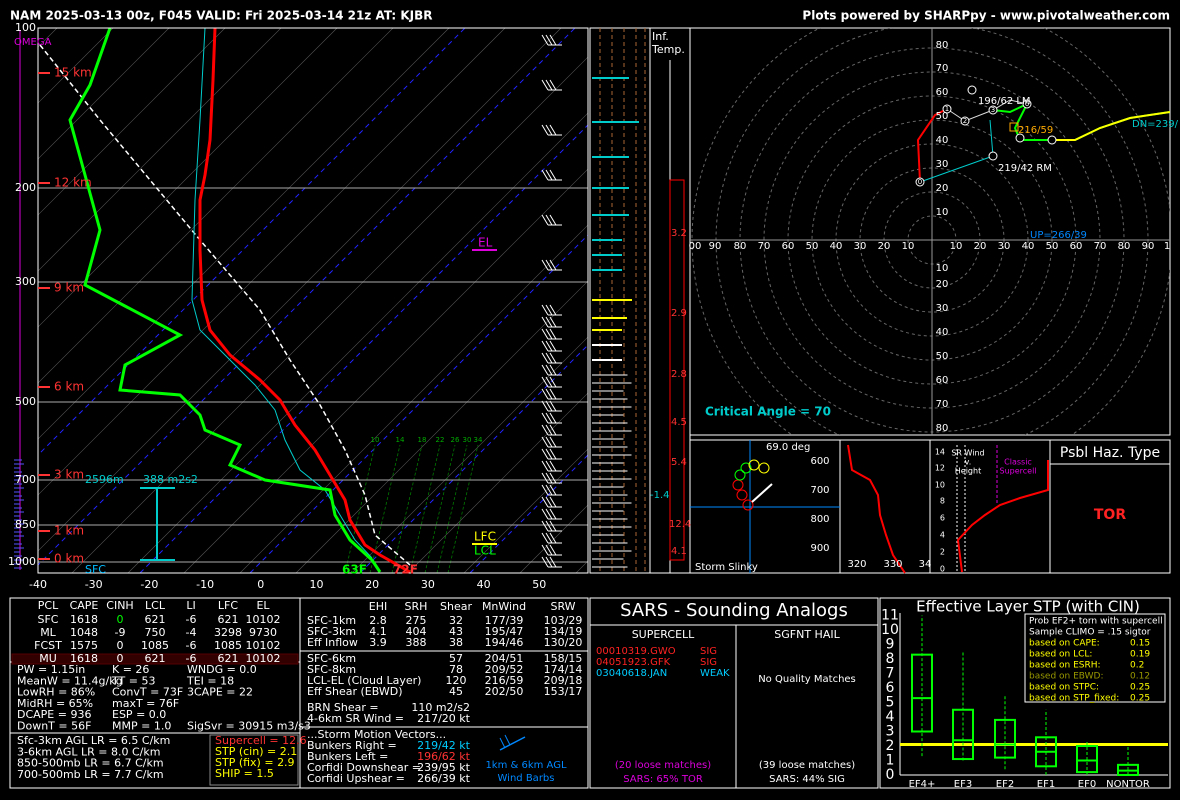 The width and height of the screenshot is (1180, 800). Describe the element at coordinates (1035, 130) in the screenshot. I see `mean-wind: 216/59` at that location.